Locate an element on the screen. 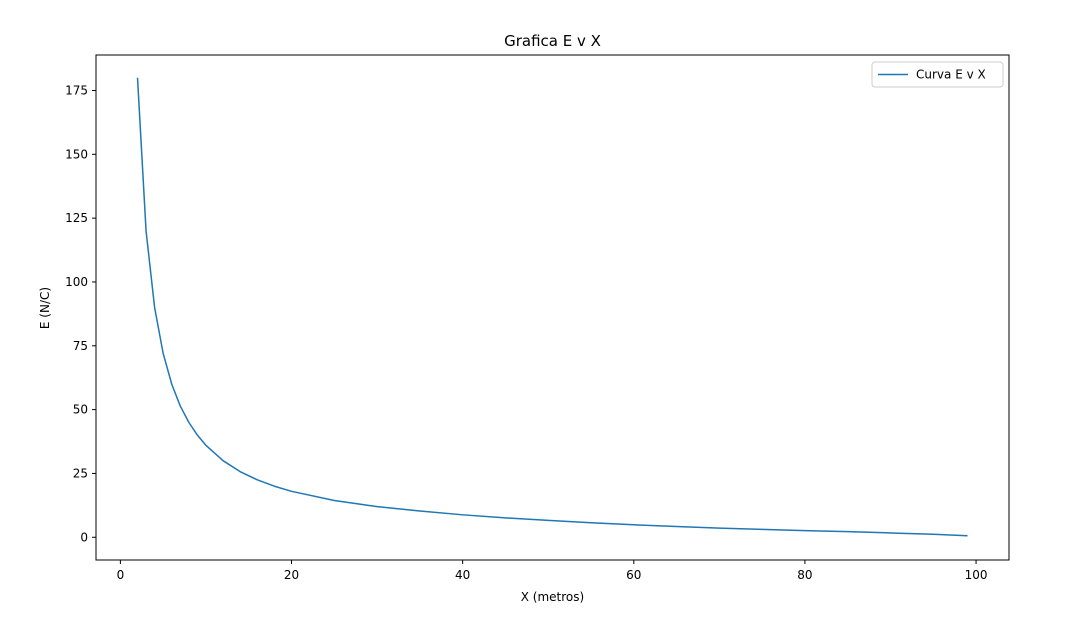 This screenshot has width=1071, height=621. y-tick-label-0: 0 is located at coordinates (84, 537).